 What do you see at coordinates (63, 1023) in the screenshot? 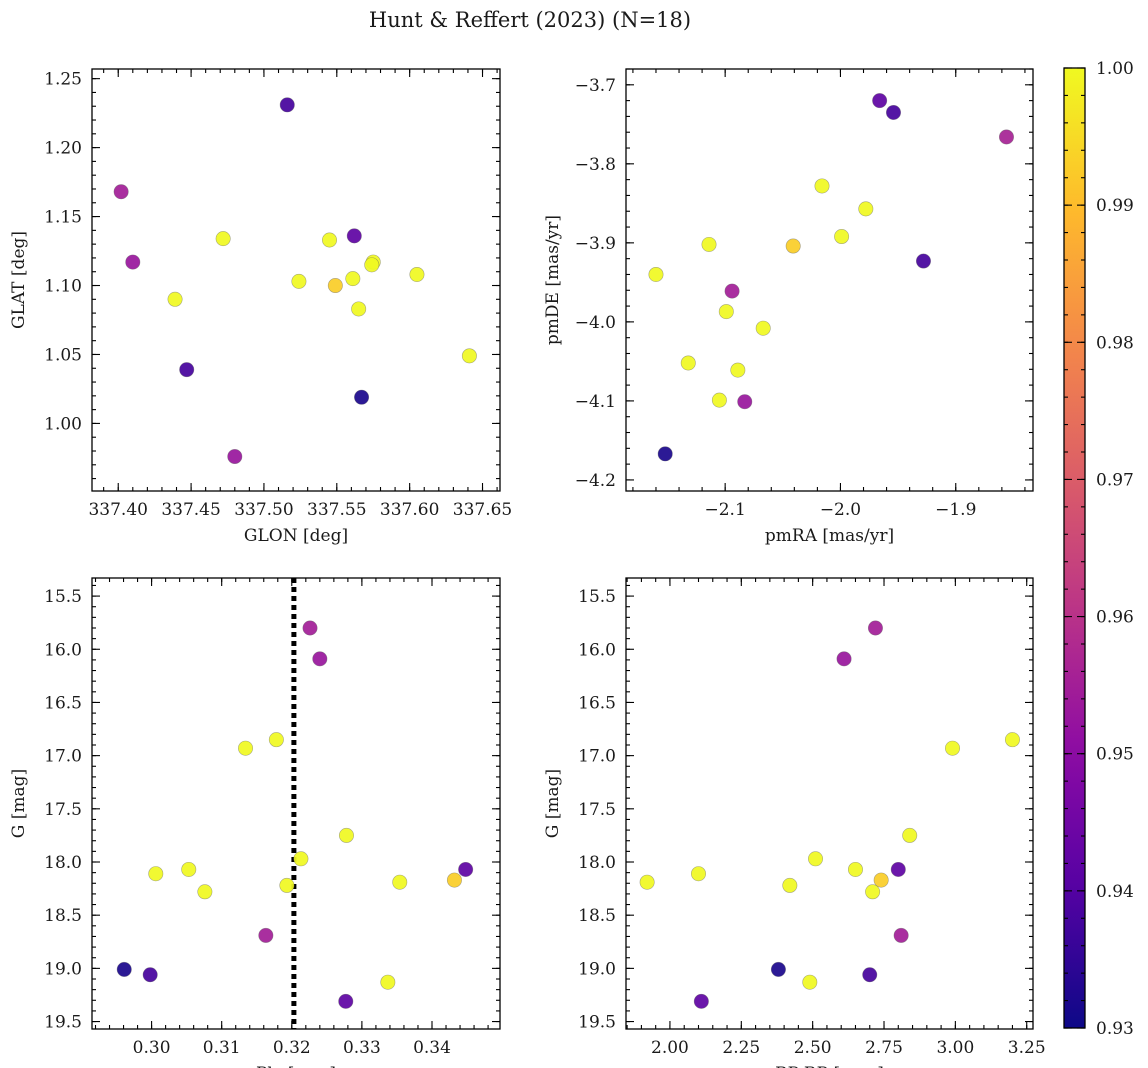
I see `y-tick-label: 19.5` at bounding box center [63, 1023].